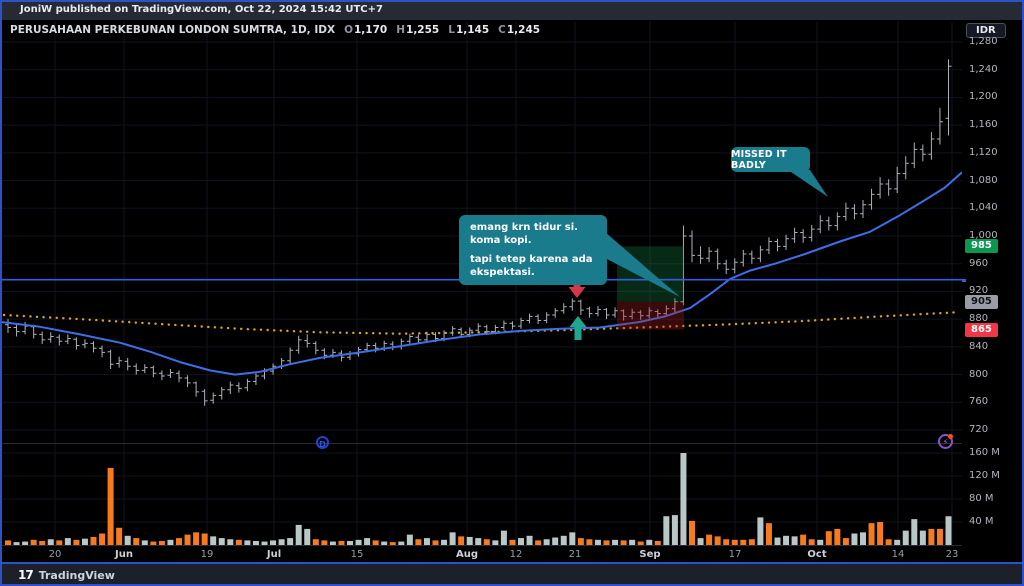 The width and height of the screenshot is (1024, 586). I want to click on footer-bar: 17 TradingView, so click(512, 574).